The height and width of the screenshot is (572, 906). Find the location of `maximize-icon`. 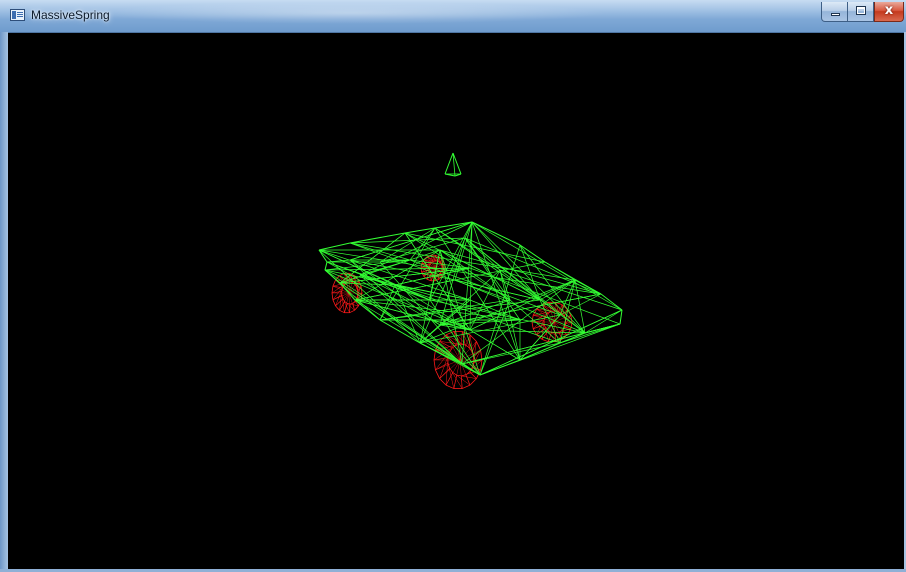

maximize-icon is located at coordinates (860, 11).